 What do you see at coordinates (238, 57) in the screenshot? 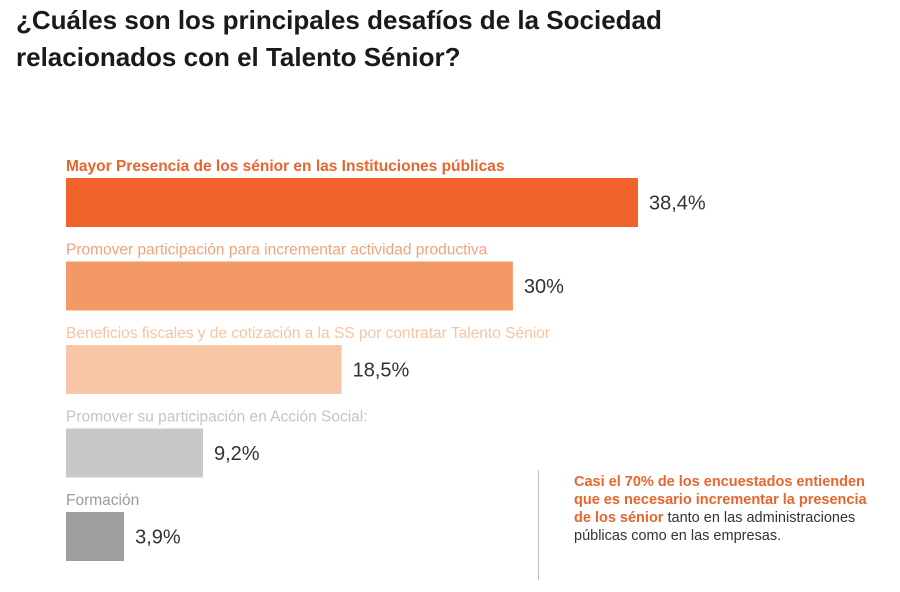
I see `chart-title-line-2: relacionados con el Talento Sénior?` at bounding box center [238, 57].